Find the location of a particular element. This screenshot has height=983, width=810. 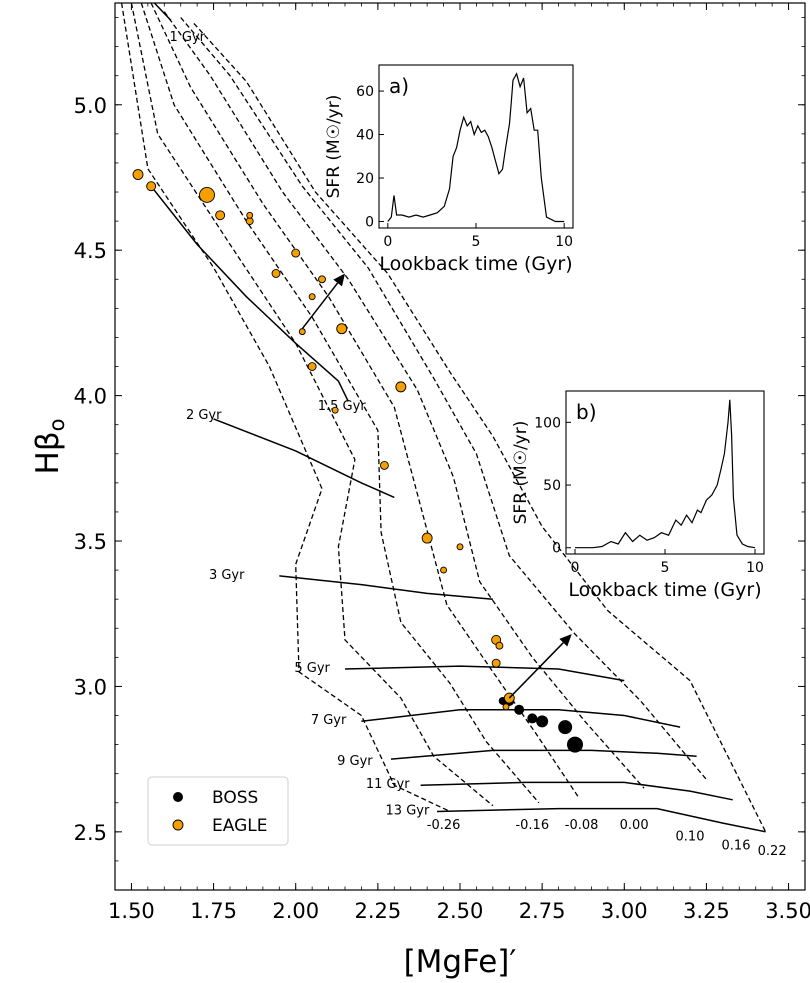

age-label: 9 Gyr is located at coordinates (355, 761).